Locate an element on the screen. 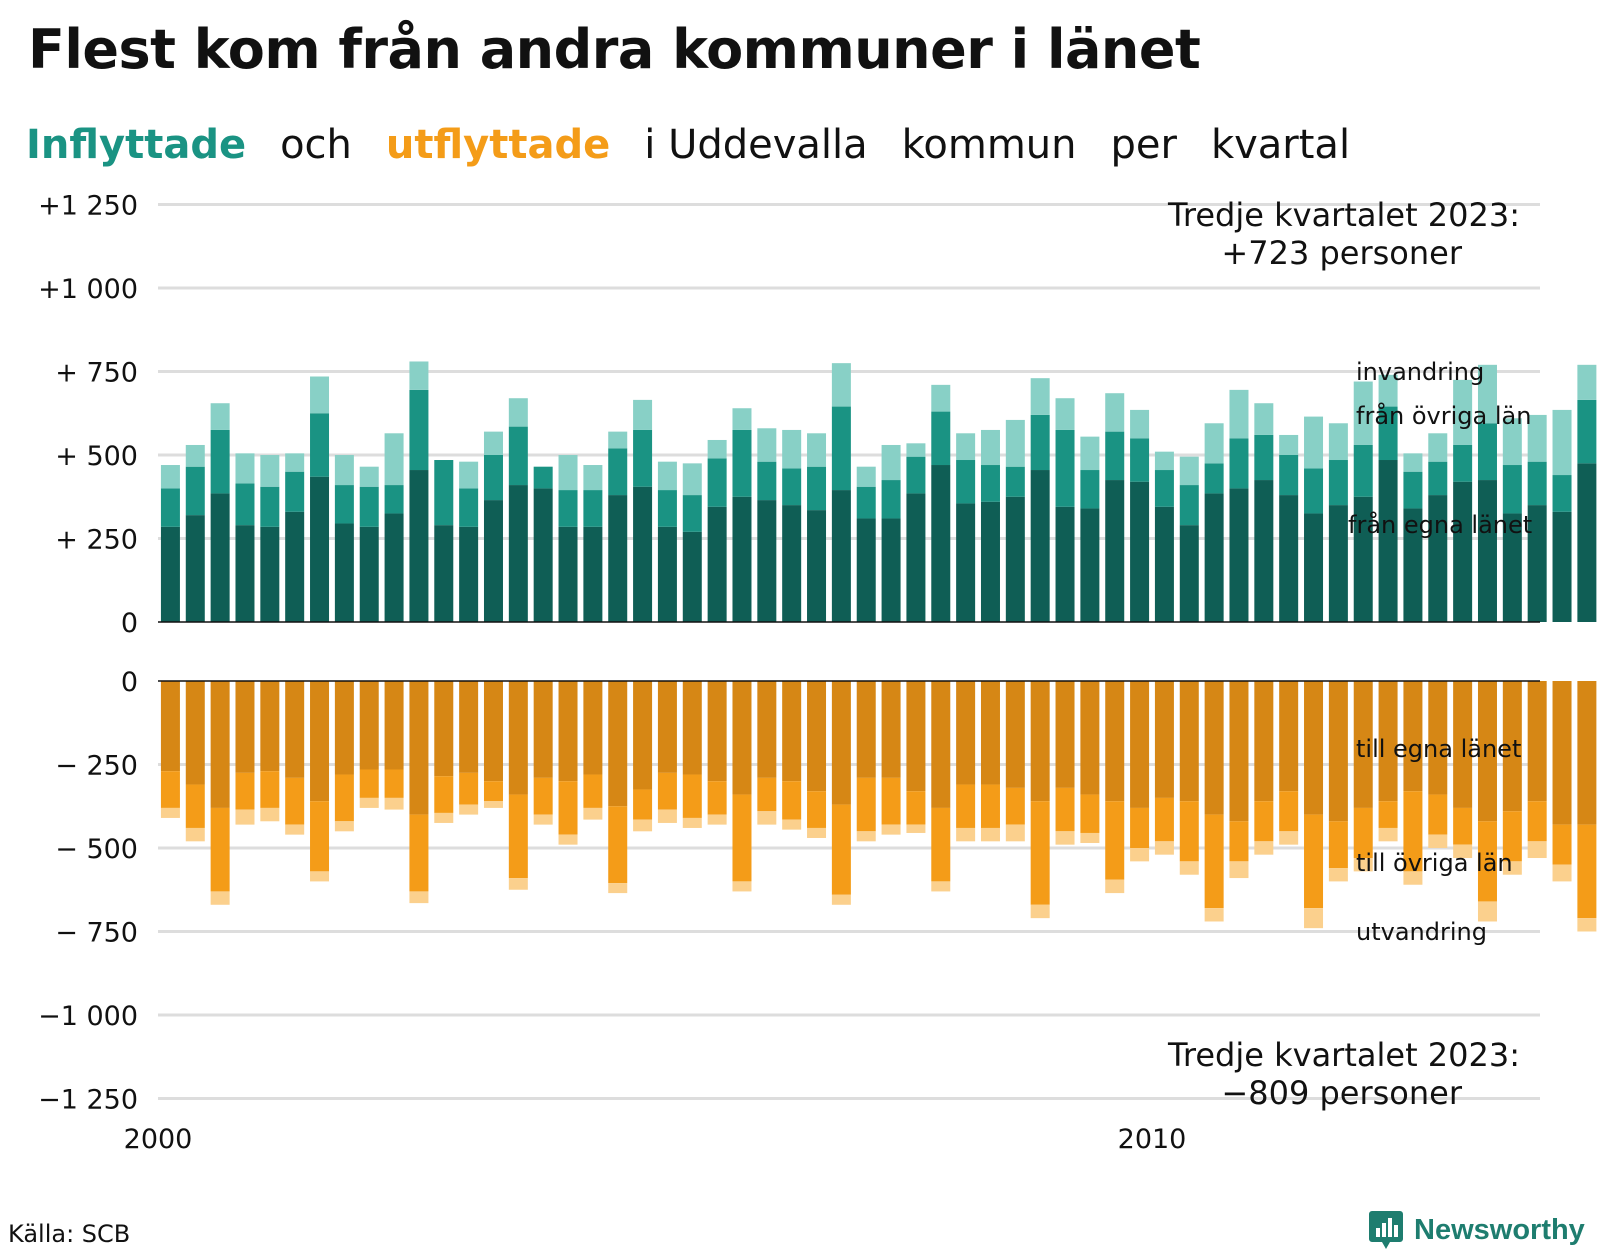 This screenshot has width=1600, height=1252. source-label: Källa: SCB is located at coordinates (69, 1234).